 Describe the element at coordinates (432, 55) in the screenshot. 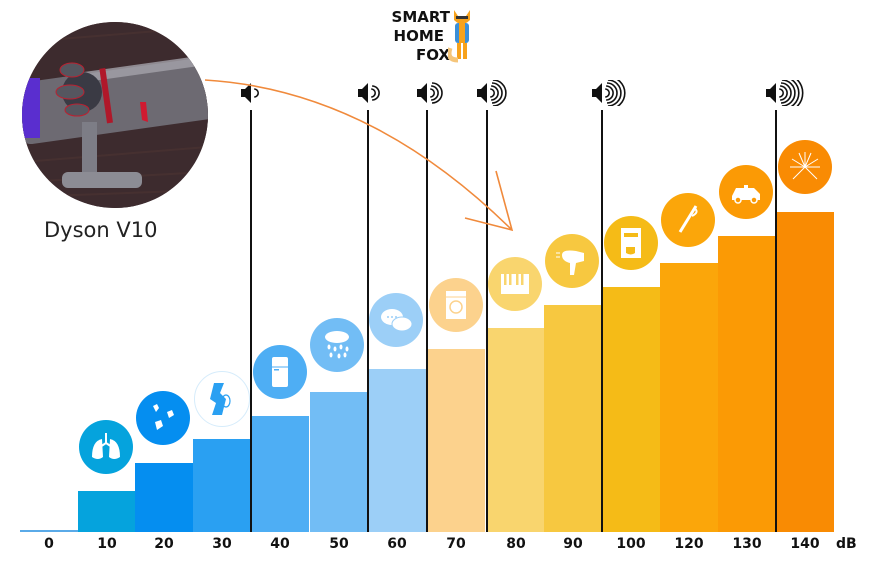

I see `logo-line-3: FOX` at that location.